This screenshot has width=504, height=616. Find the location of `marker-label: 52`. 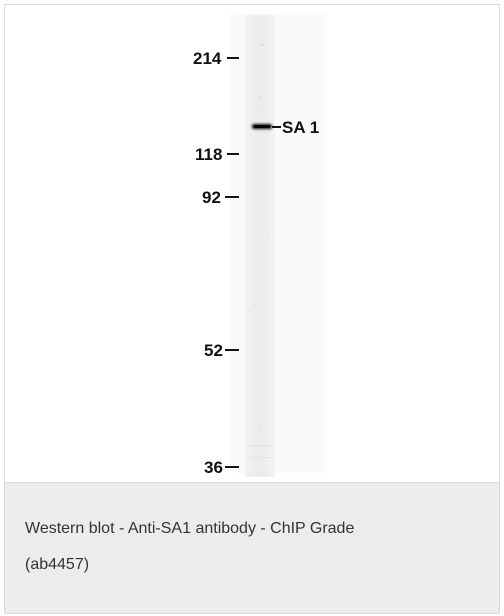

marker-label: 52 is located at coordinates (213, 350).